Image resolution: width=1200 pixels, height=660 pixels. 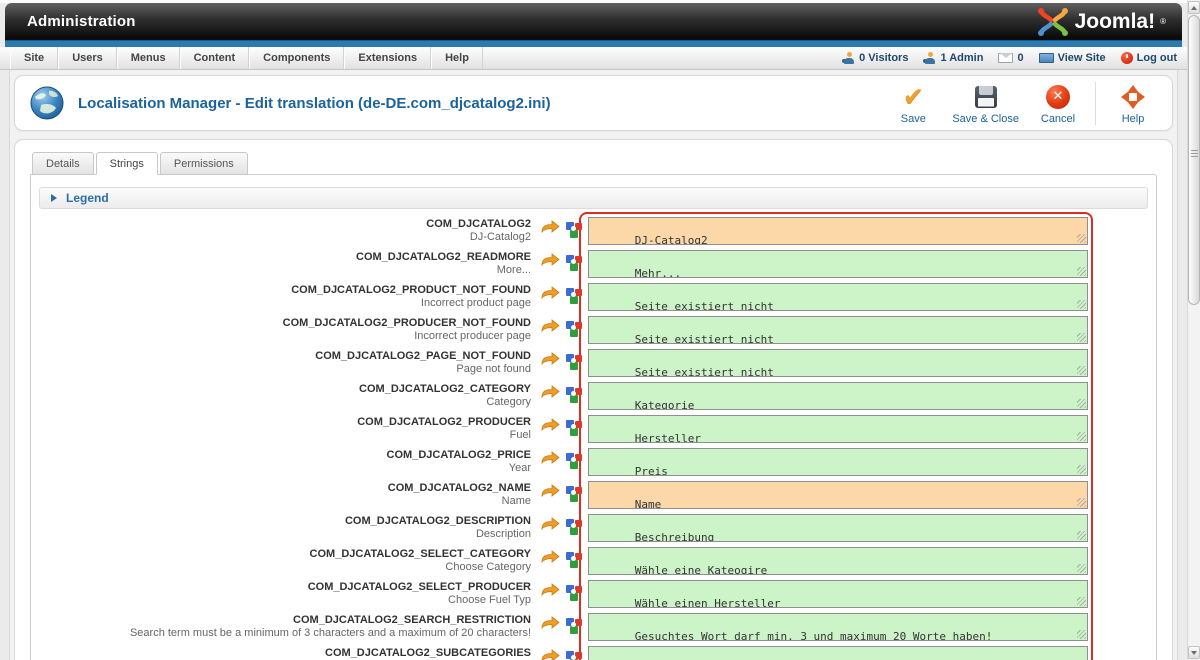 What do you see at coordinates (838, 396) in the screenshot?
I see `translation-textarea: Kategorie` at bounding box center [838, 396].